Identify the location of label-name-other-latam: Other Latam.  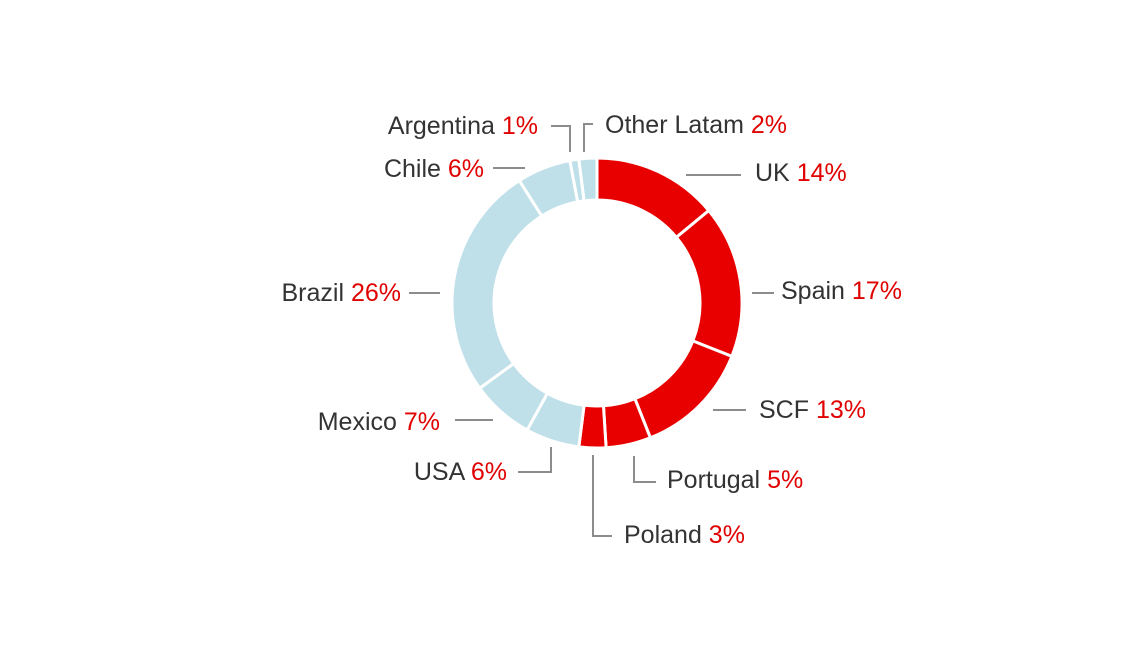
(678, 125).